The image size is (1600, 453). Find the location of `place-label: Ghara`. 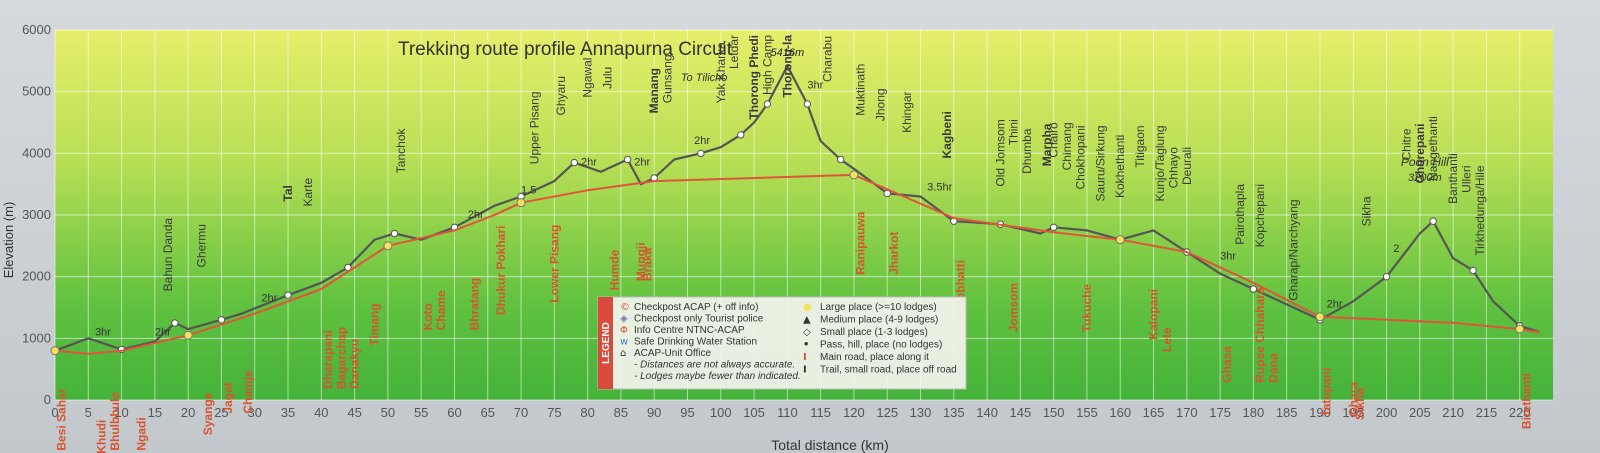

place-label: Ghara is located at coordinates (1353, 399).